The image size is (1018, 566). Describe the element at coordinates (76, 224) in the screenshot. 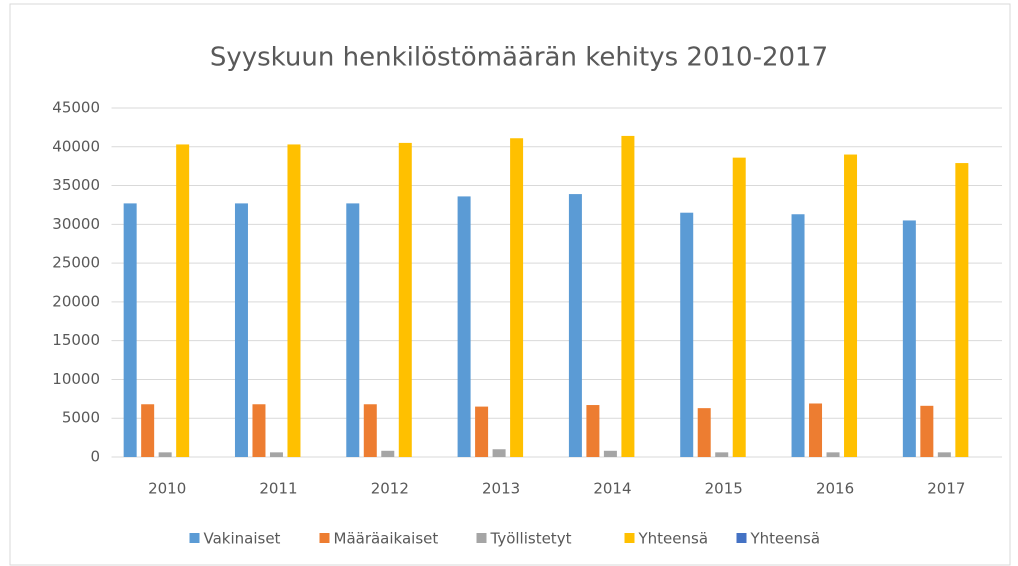

I see `y-tick-label: 30000` at that location.